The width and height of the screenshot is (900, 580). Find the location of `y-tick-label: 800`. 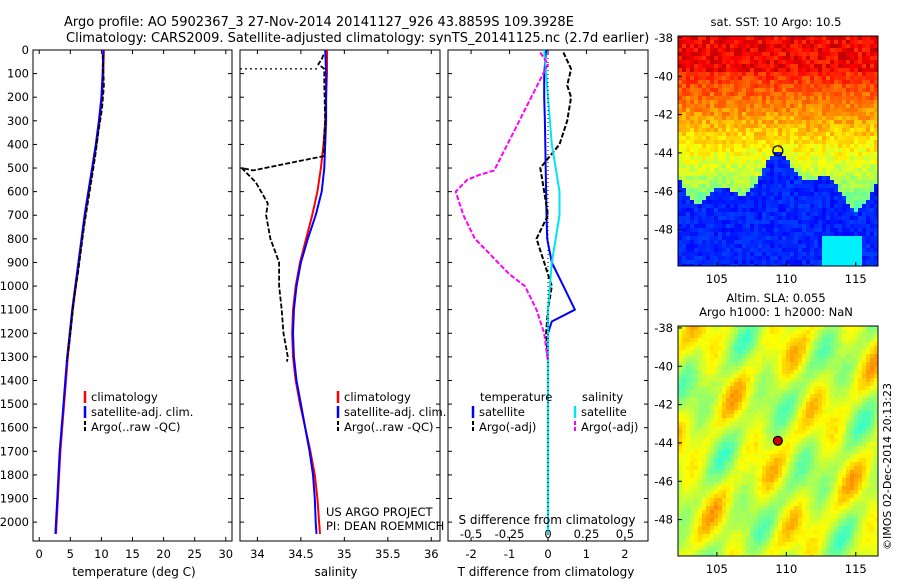

y-tick-label: 800 is located at coordinates (18, 239).